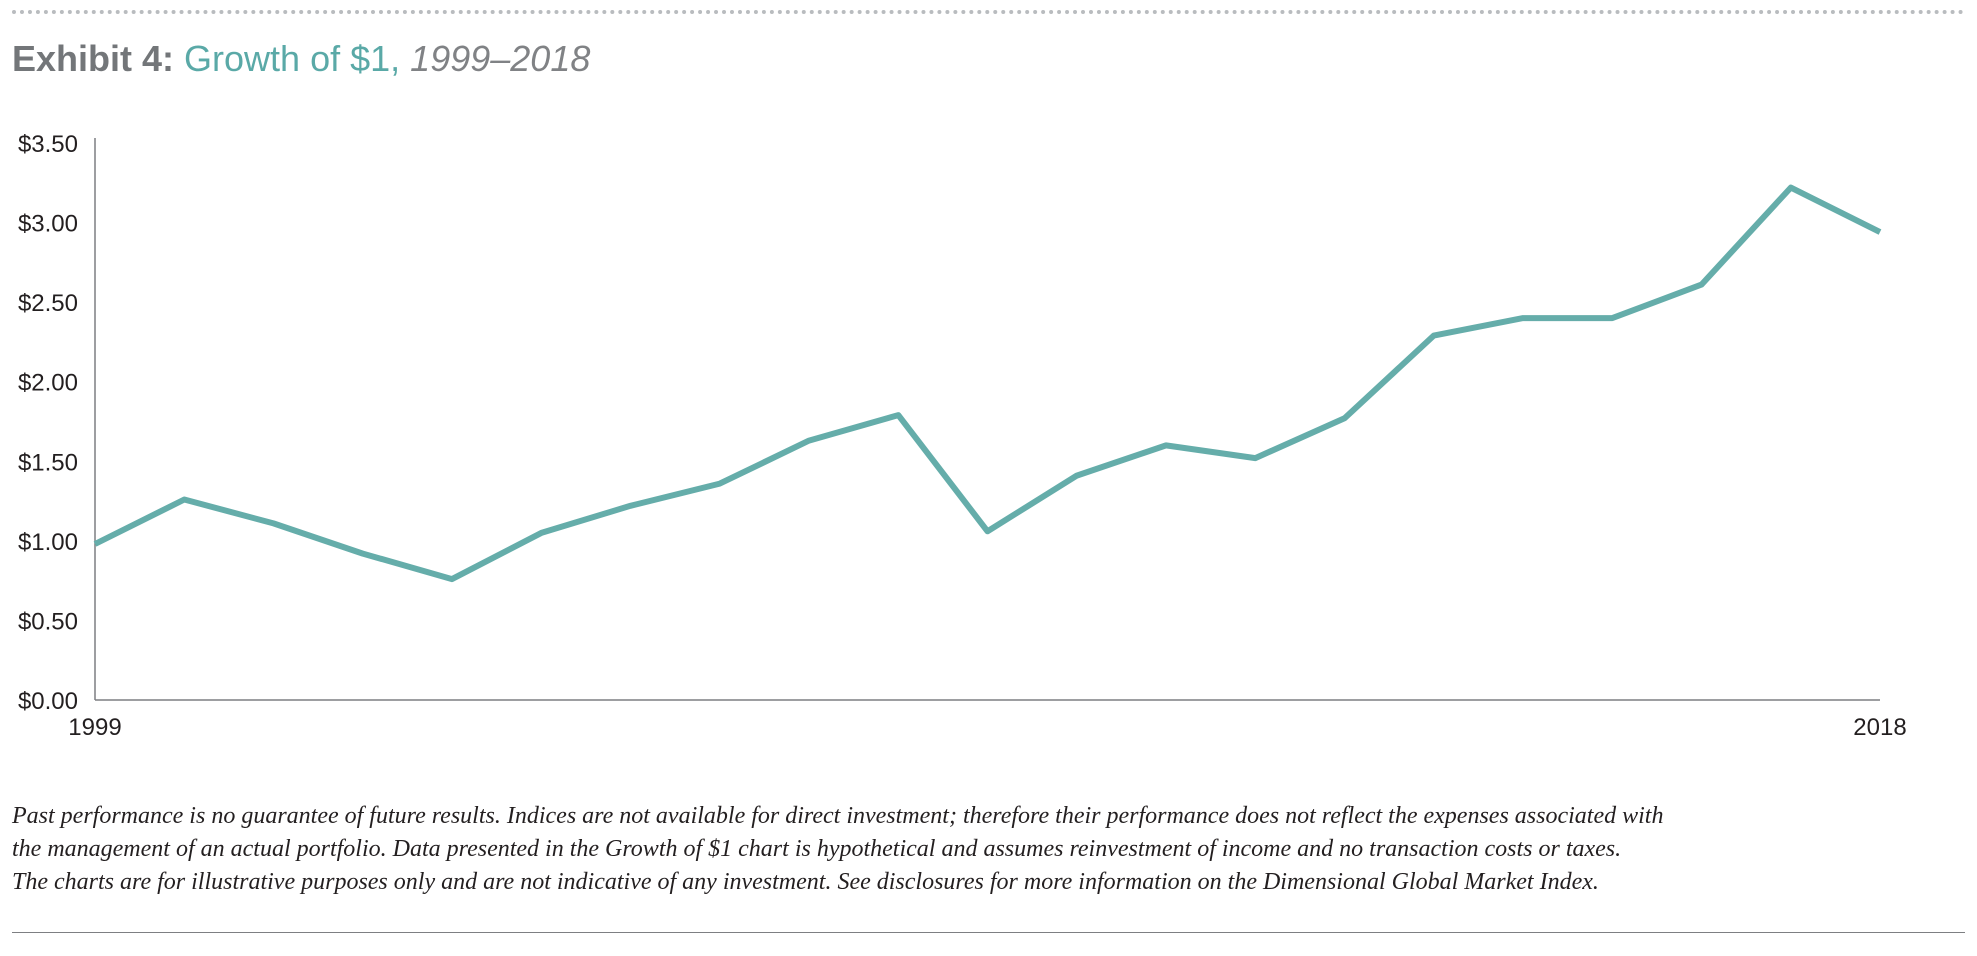  I want to click on y-axis-tick-labels: $0.00 $0.50 $1.00 $1.50 $2.00 $2.50 $3.00 $3.50, so click(48, 423).